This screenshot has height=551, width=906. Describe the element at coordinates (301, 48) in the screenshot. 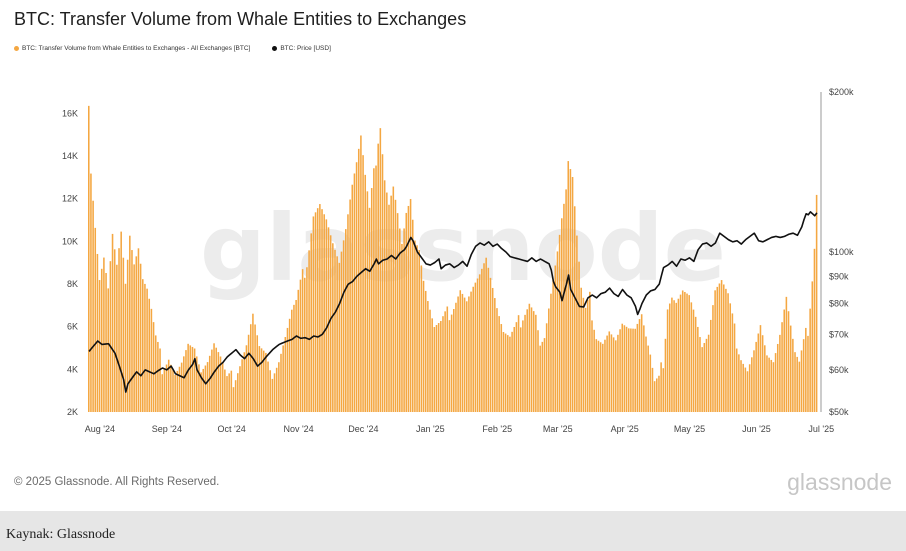

I see `legend-item-price: BTC: Price [USD]` at that location.